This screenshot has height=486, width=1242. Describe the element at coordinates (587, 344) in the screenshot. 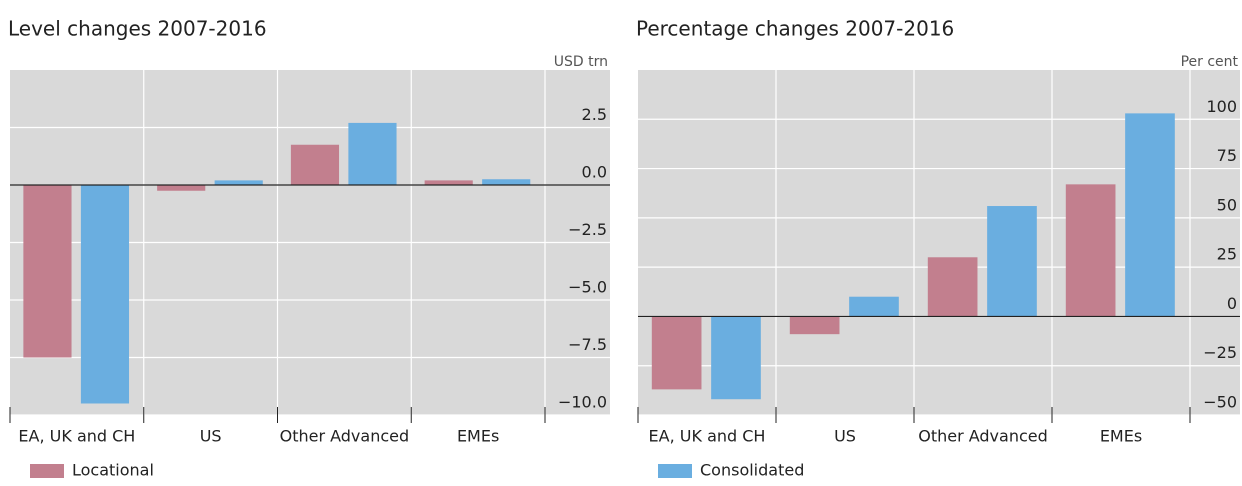

I see `y-tick-label: −7.5` at that location.